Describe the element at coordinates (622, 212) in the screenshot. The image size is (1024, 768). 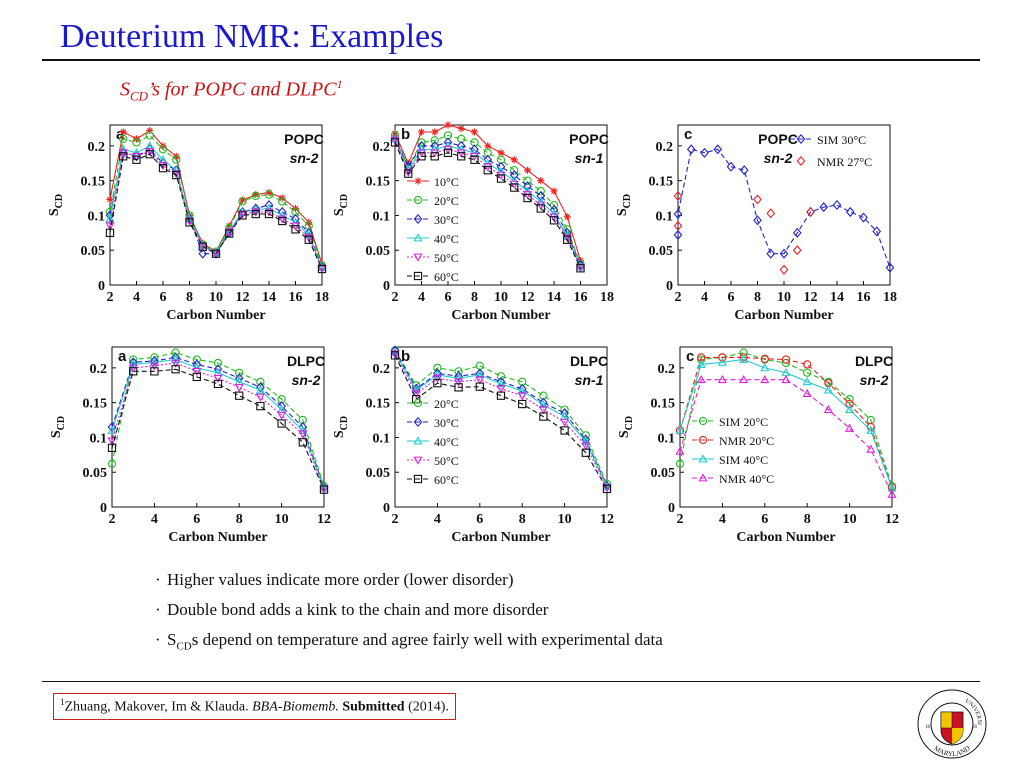
I see `y-axis-label-main: S` at that location.